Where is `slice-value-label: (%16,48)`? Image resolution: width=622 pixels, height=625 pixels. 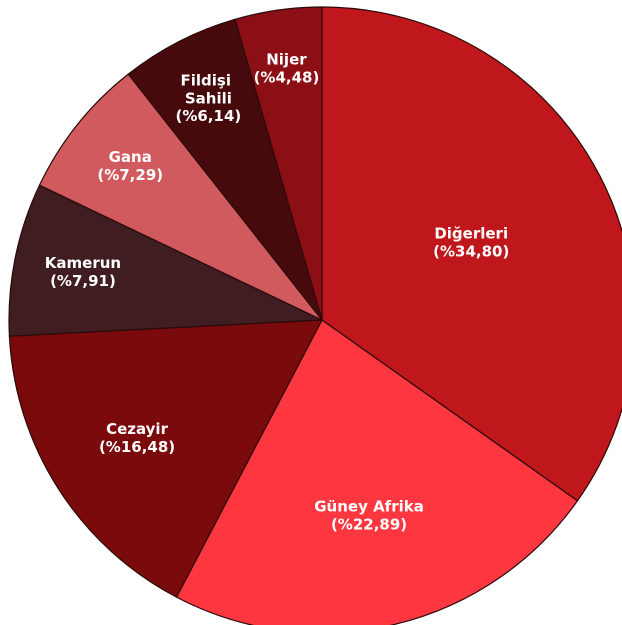 slice-value-label: (%16,48) is located at coordinates (137, 447).